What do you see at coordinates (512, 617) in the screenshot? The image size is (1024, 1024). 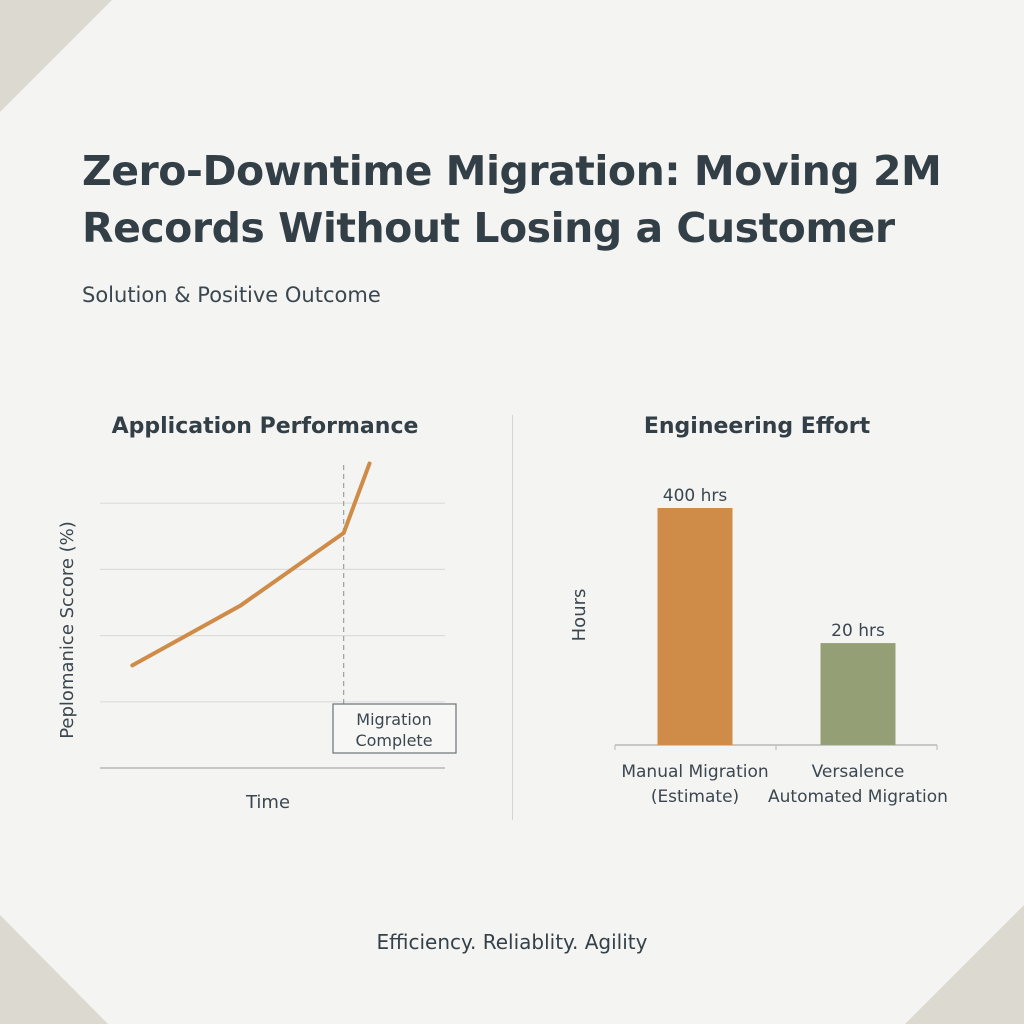 I see `chart-divider` at bounding box center [512, 617].